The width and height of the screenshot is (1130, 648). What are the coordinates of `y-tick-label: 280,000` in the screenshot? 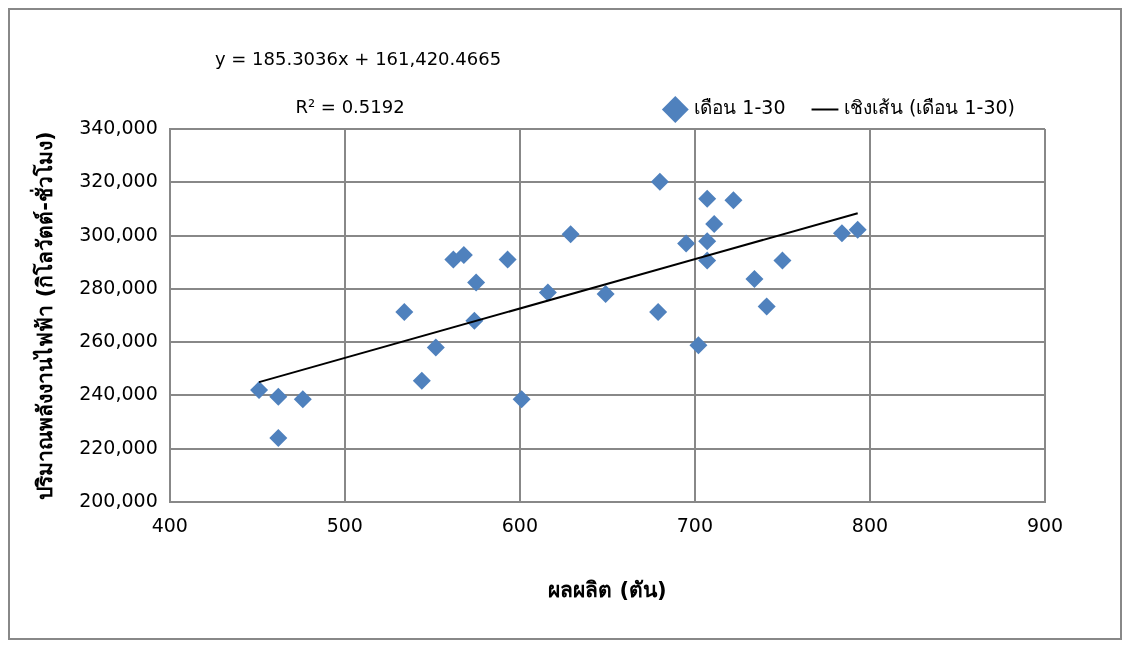 It's located at (118, 286).